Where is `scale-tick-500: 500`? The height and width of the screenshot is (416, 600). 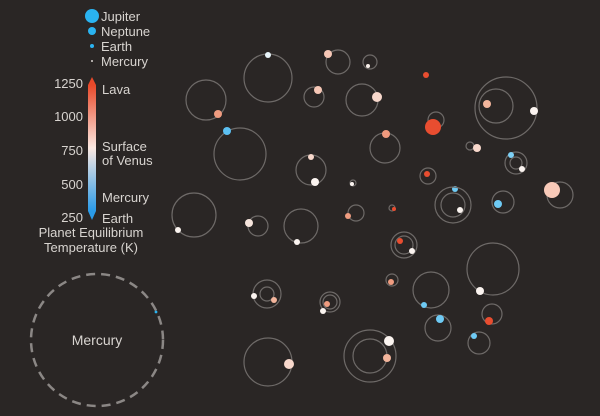 scale-tick-500: 500 is located at coordinates (72, 184).